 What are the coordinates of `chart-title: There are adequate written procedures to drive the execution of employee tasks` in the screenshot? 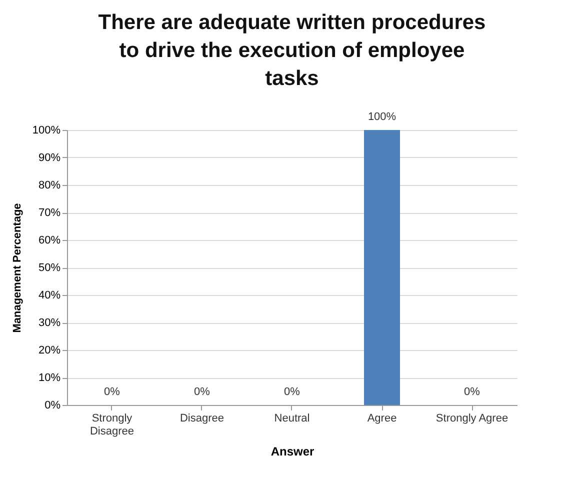 It's located at (292, 50).